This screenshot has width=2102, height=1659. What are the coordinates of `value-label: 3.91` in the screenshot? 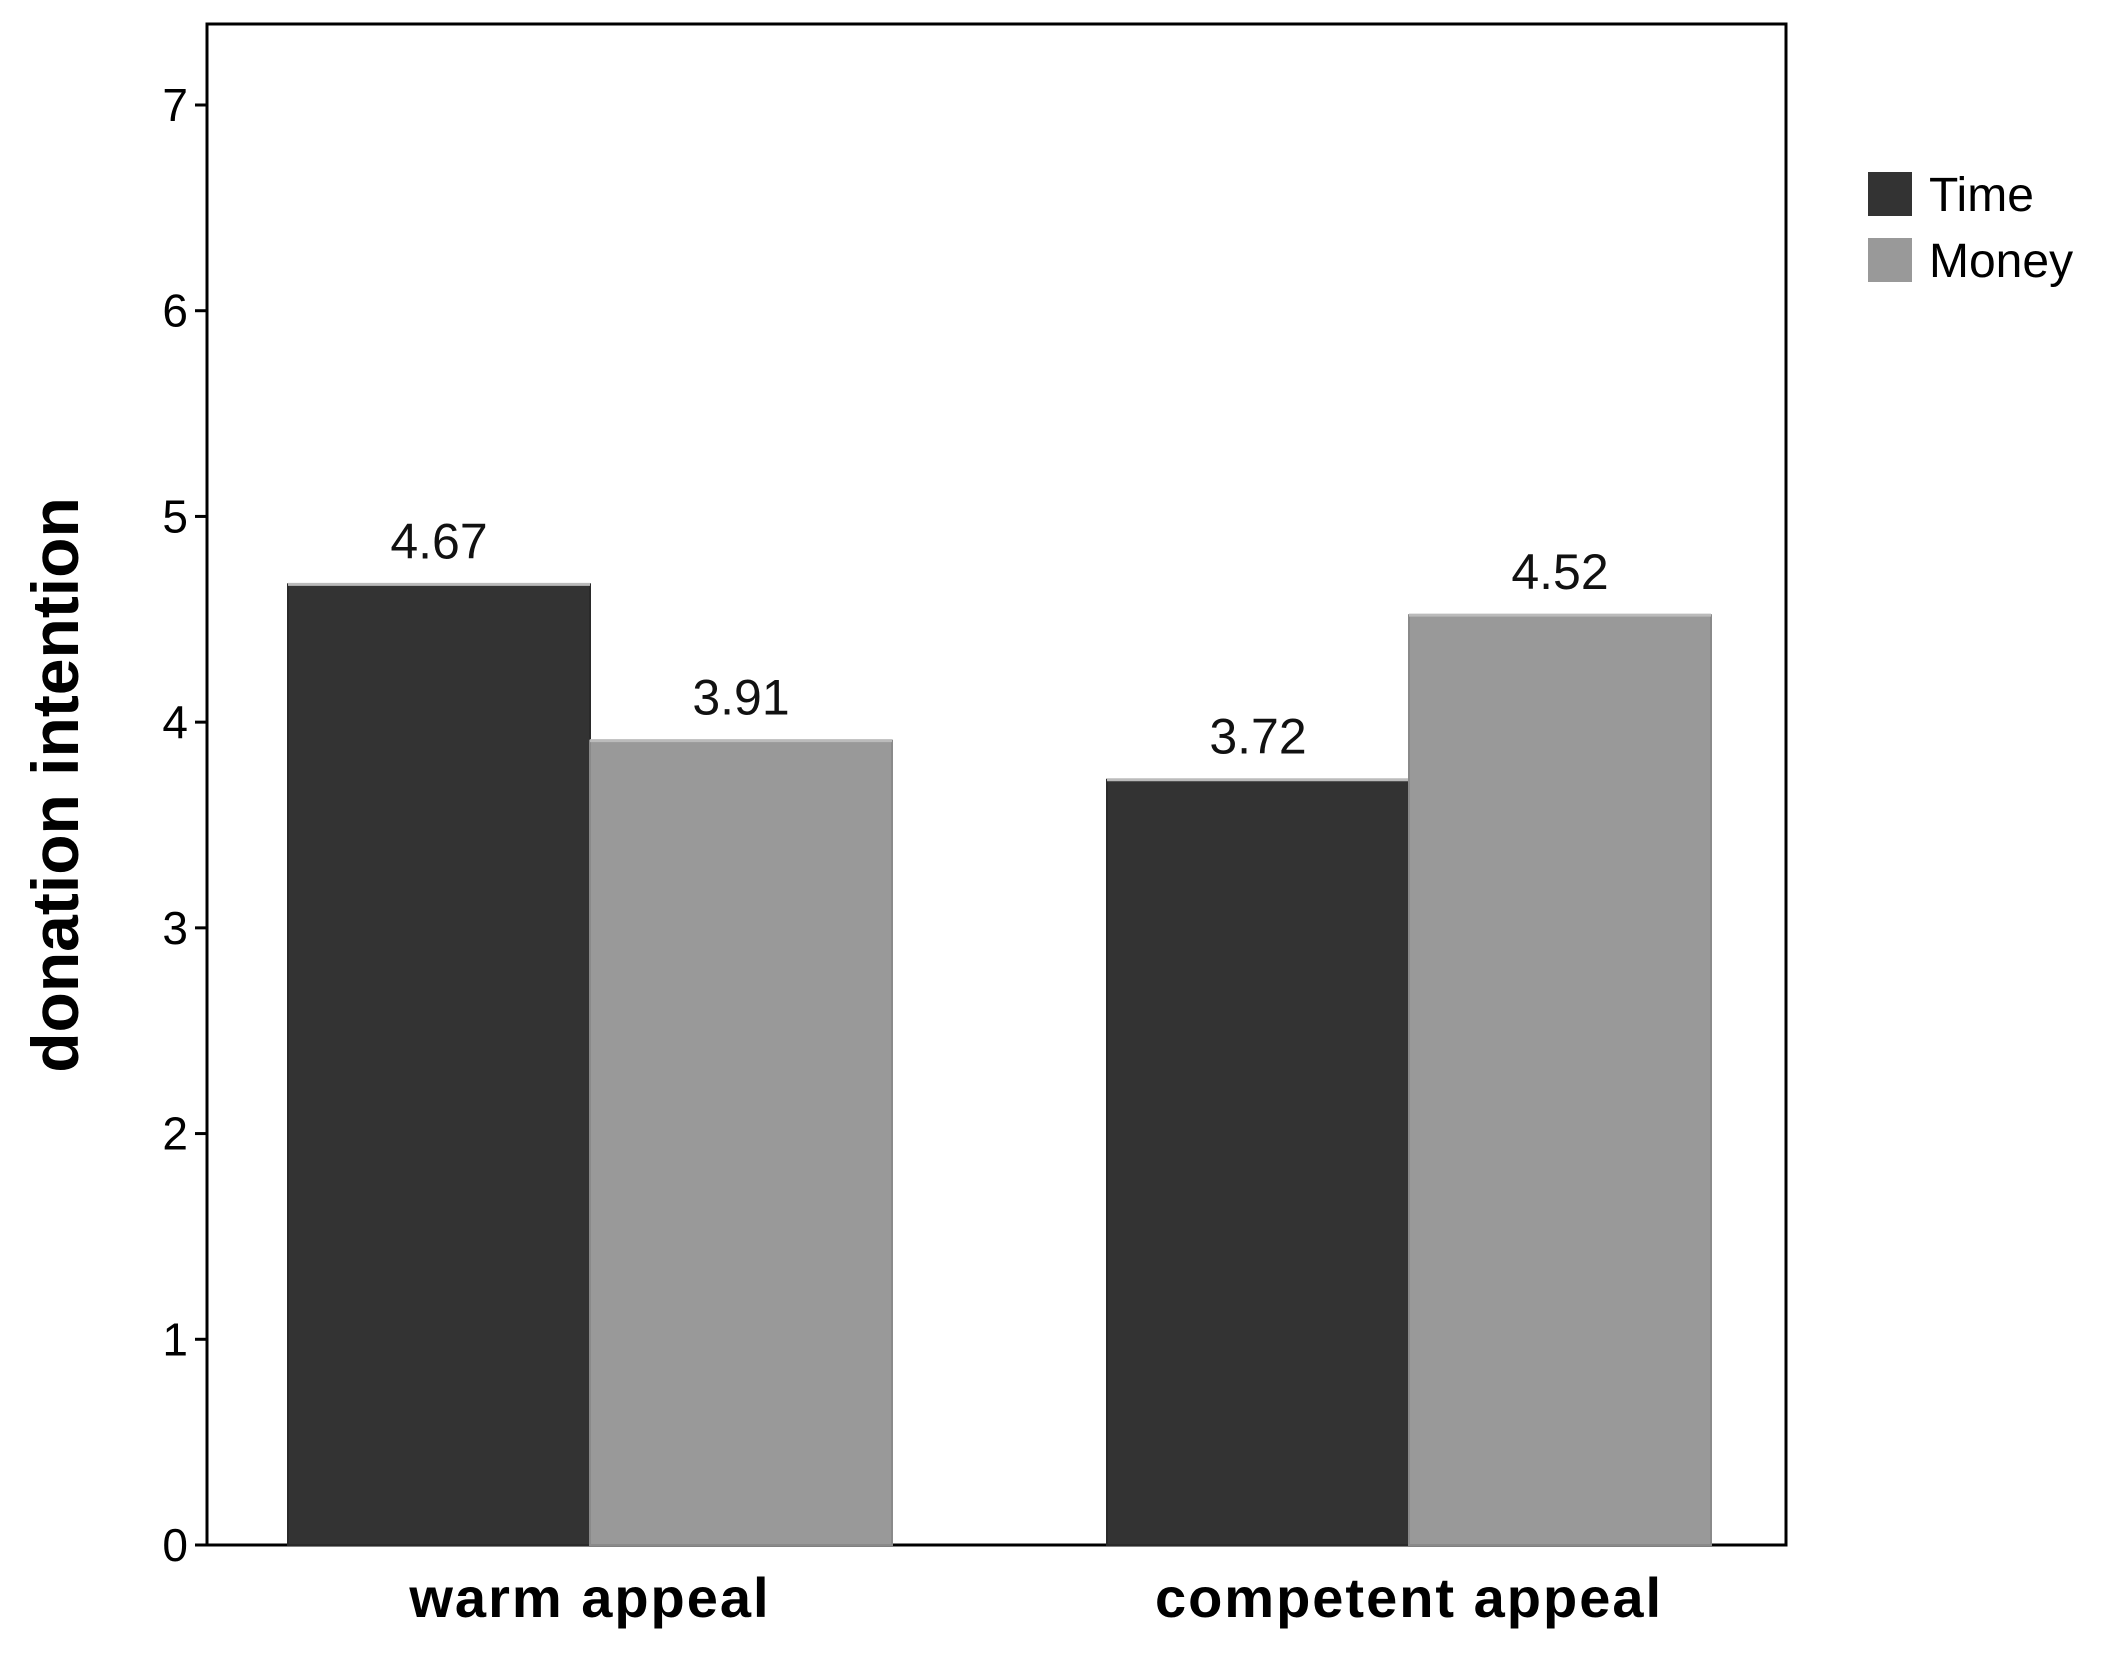 It's located at (740, 698).